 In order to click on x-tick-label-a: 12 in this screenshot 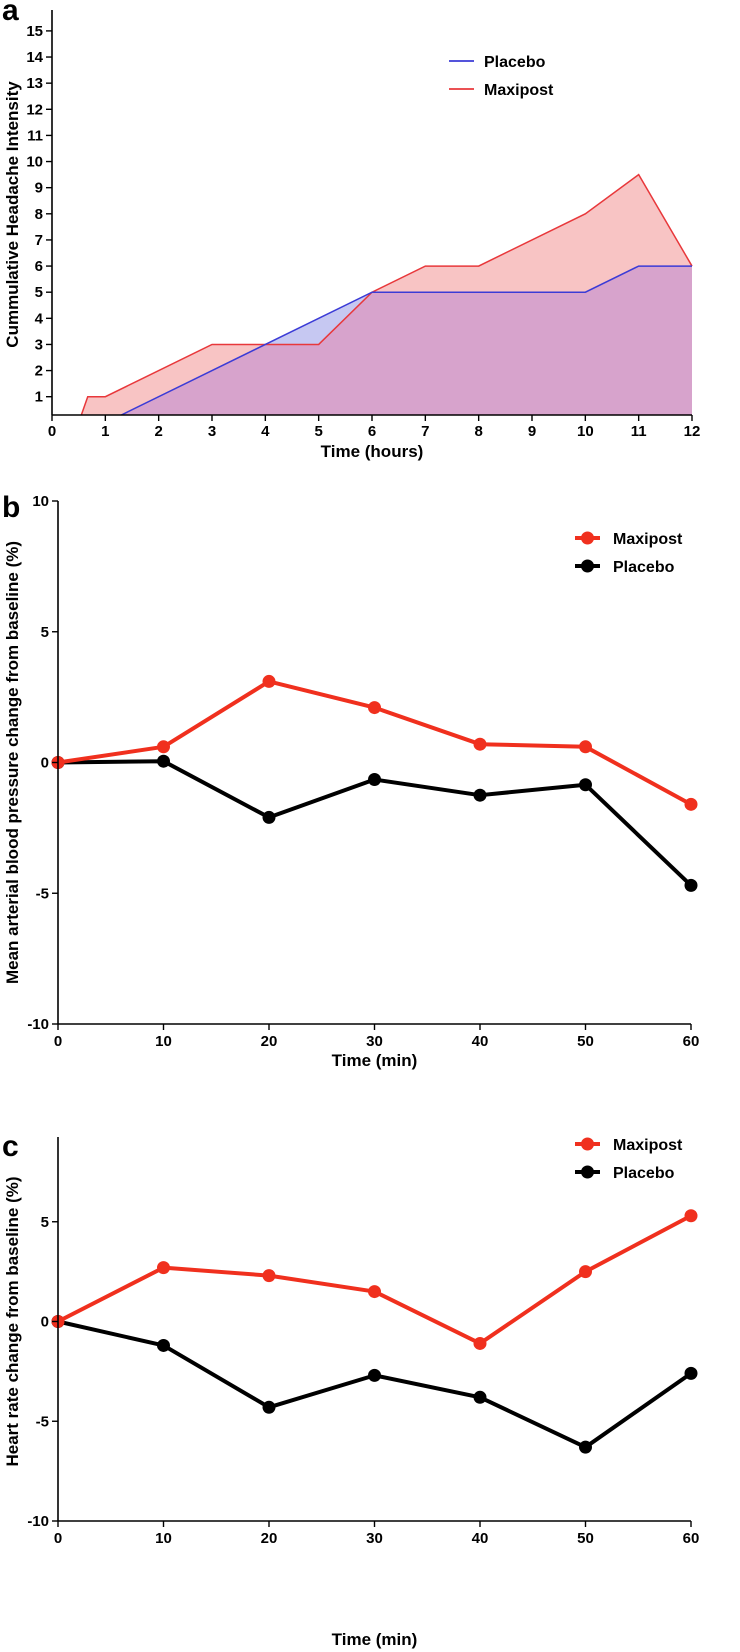, I will do `click(692, 431)`.